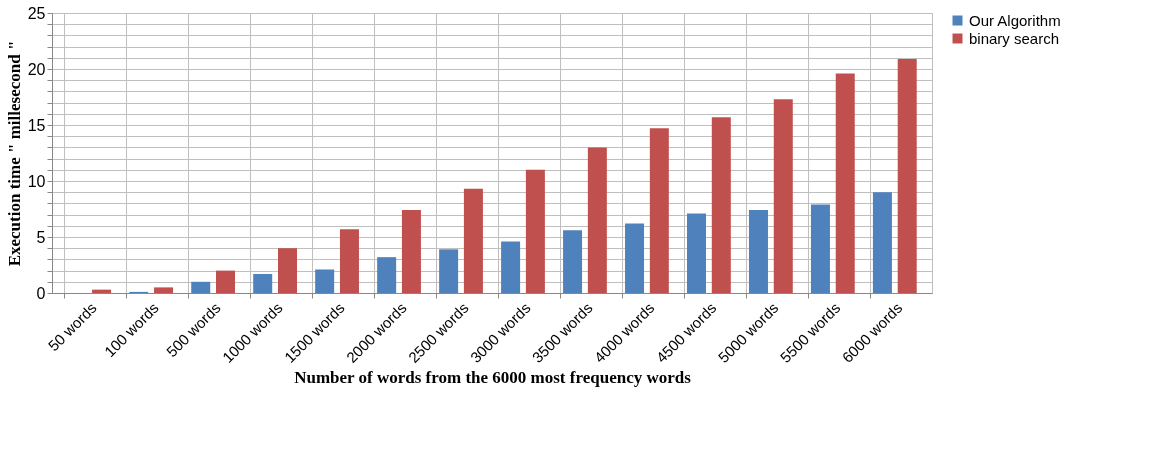 The image size is (1159, 456). I want to click on y-tick-label: 20, so click(36, 69).